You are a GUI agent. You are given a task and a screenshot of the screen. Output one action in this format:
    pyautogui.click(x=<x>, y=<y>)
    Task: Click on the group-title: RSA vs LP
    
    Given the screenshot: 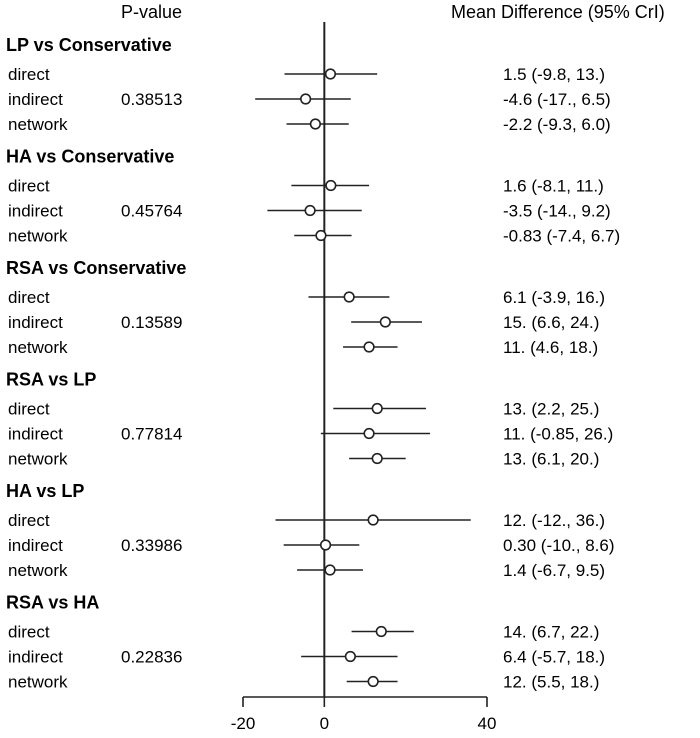 What is the action you would take?
    pyautogui.click(x=51, y=380)
    